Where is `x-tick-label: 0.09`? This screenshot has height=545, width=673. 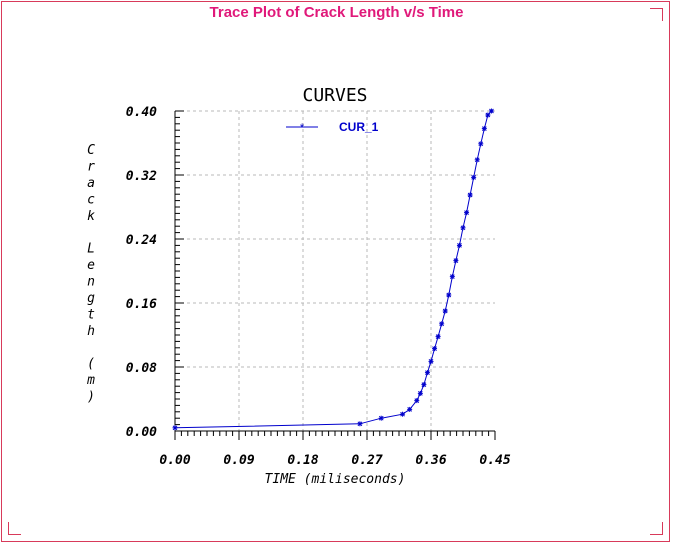
x-tick-label: 0.09 is located at coordinates (238, 460).